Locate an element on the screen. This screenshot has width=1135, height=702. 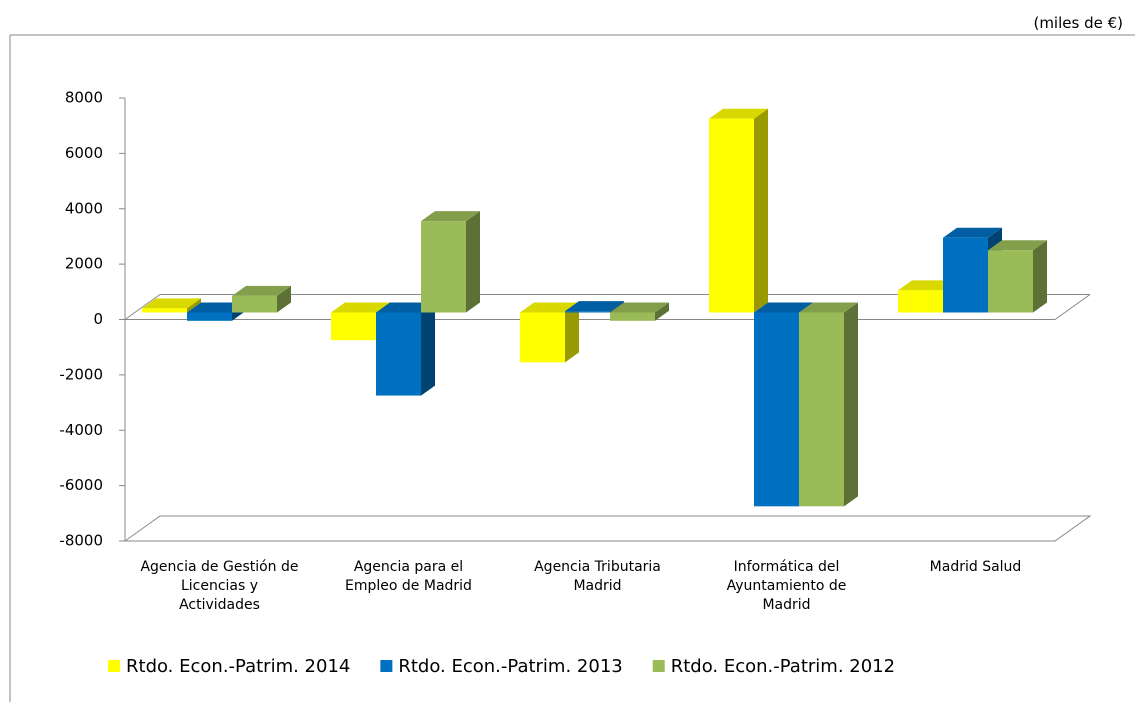
floor is located at coordinates (607, 528).